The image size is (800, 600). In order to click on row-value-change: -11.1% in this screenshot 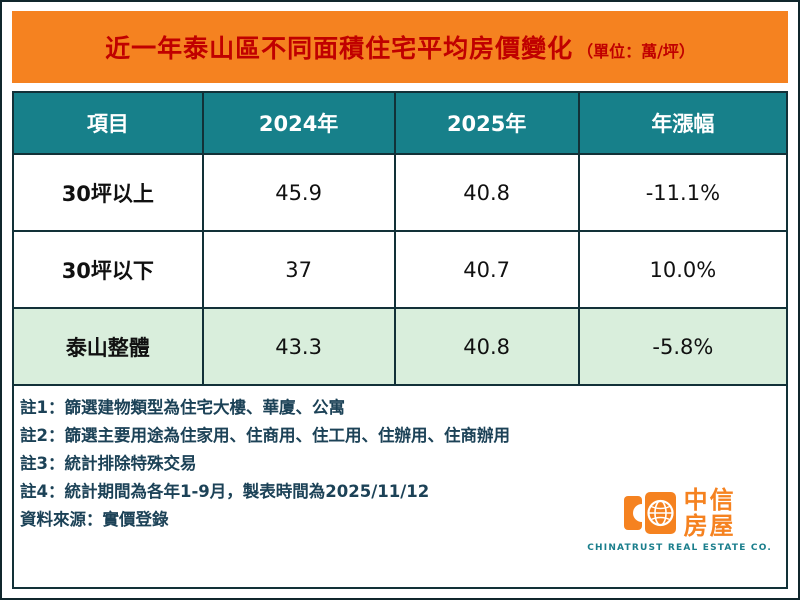, I will do `click(683, 192)`.